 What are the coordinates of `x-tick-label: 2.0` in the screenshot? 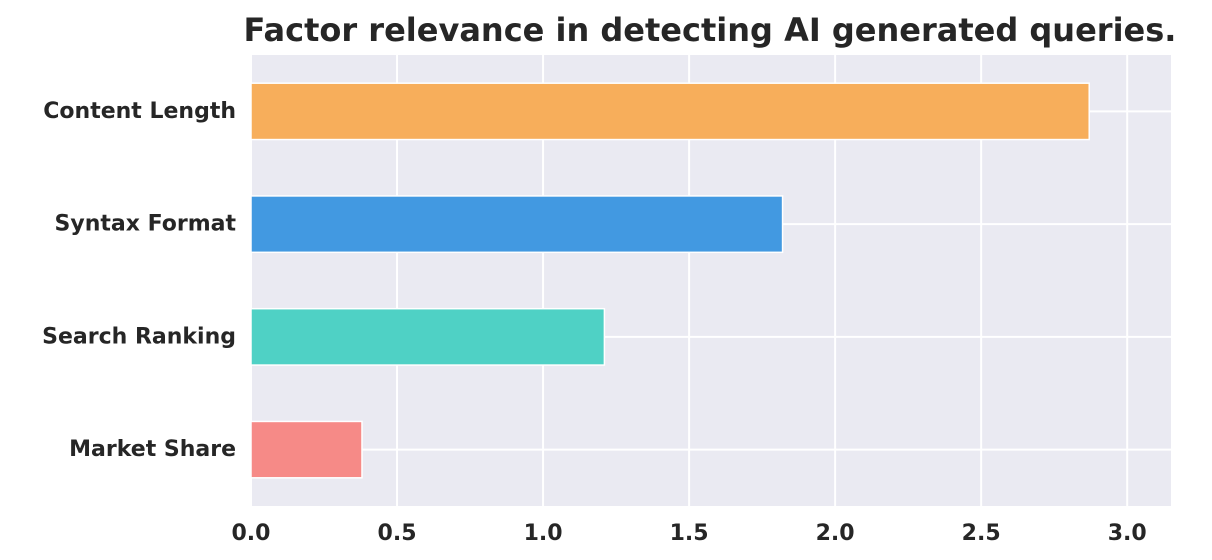 It's located at (835, 533).